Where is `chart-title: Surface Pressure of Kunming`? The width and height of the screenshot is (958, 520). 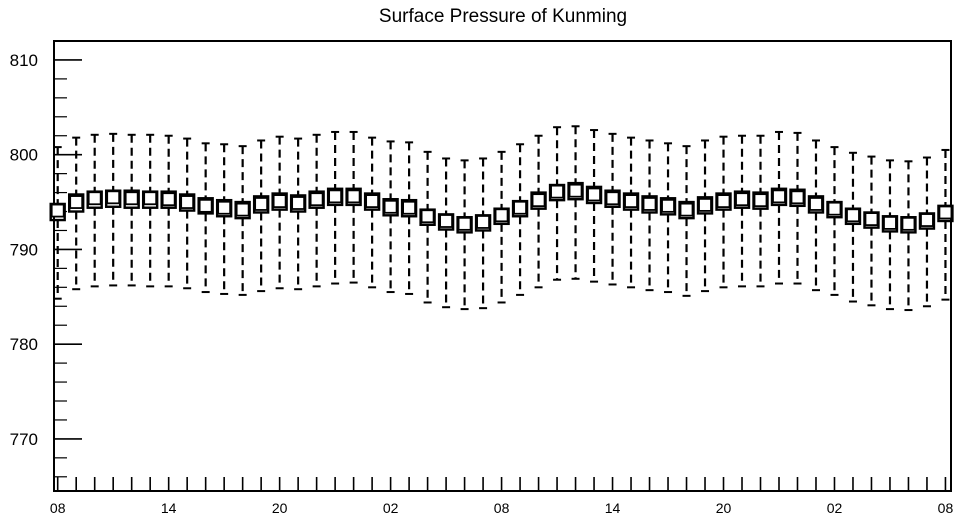
chart-title: Surface Pressure of Kunming is located at coordinates (503, 16).